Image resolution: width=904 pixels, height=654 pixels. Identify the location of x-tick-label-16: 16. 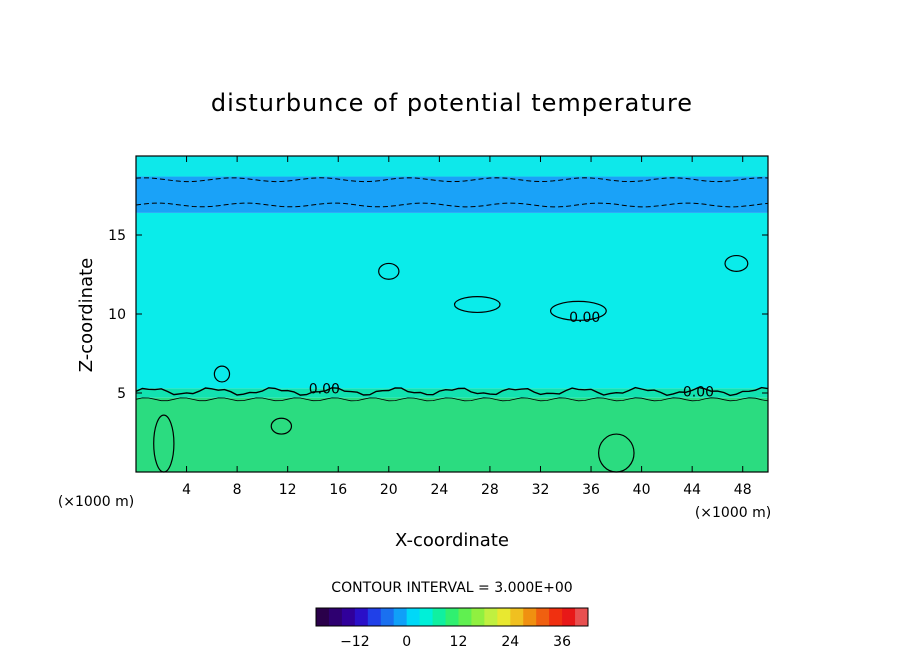
(338, 490).